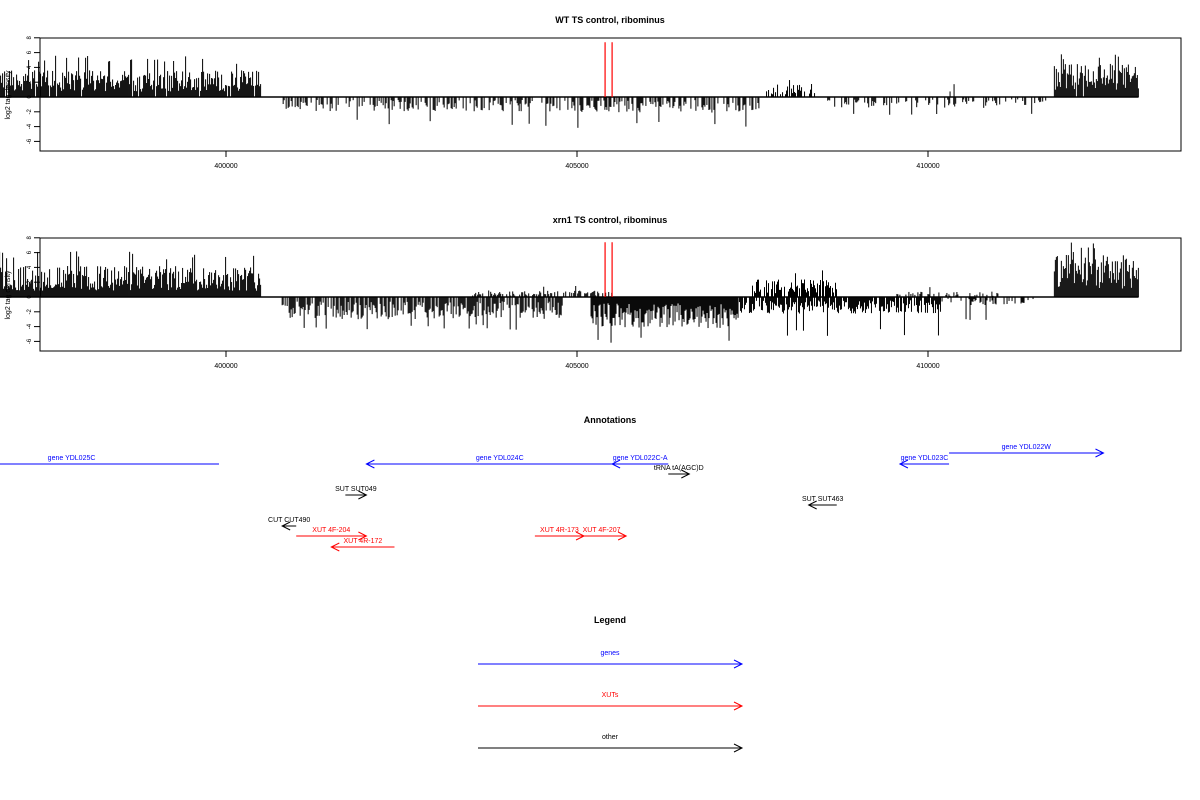 The height and width of the screenshot is (800, 1200). I want to click on feature-label: SUT SUT049, so click(356, 489).